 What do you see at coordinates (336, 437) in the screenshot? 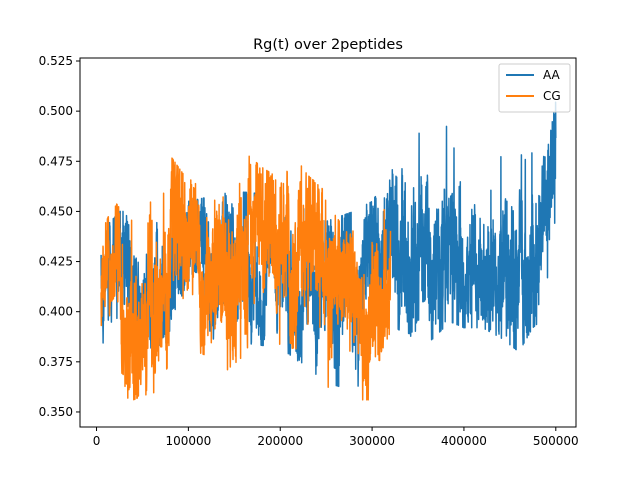
I see `x-axis: 0 100000 200000 300000 400000 500000` at bounding box center [336, 437].